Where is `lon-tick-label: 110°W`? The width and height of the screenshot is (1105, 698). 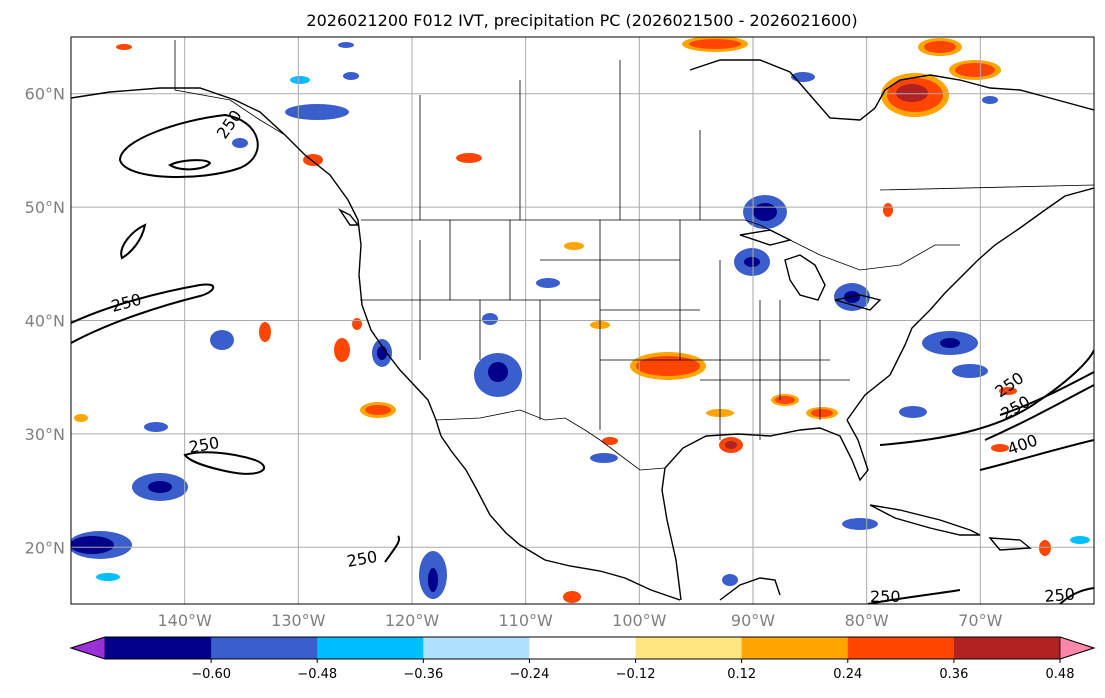
lon-tick-label: 110°W is located at coordinates (525, 620).